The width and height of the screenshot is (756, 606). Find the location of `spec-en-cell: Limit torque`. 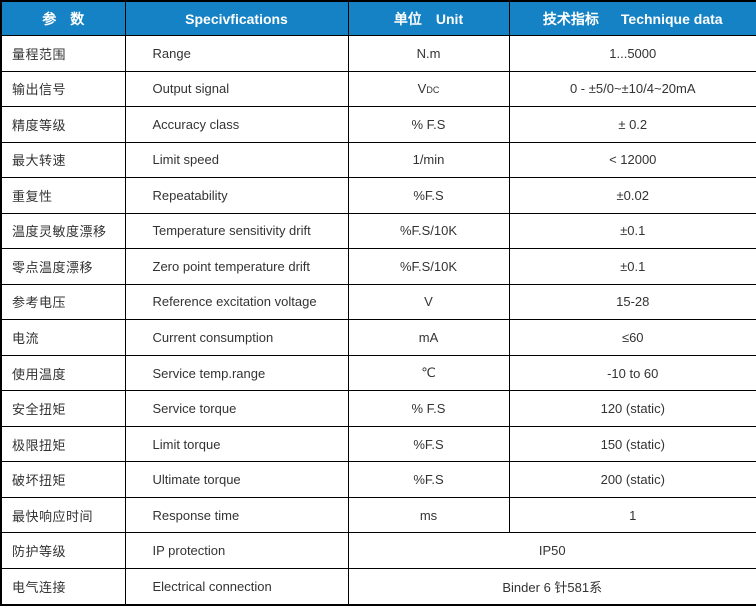

spec-en-cell: Limit torque is located at coordinates (236, 444).